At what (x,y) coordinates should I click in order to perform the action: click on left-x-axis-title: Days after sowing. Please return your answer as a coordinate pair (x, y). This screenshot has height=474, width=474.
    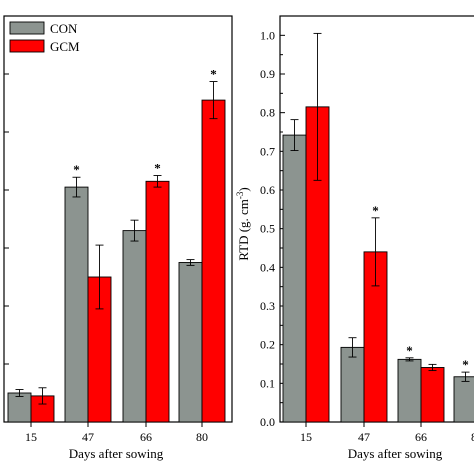
    Looking at the image, I should click on (116, 453).